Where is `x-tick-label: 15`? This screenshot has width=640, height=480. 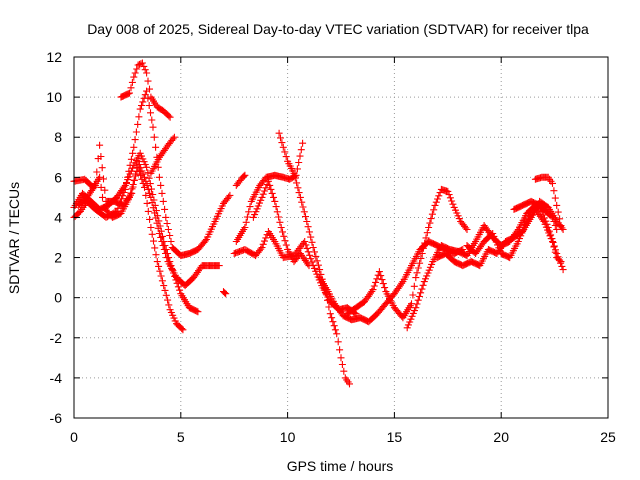 x-tick-label: 15 is located at coordinates (395, 437).